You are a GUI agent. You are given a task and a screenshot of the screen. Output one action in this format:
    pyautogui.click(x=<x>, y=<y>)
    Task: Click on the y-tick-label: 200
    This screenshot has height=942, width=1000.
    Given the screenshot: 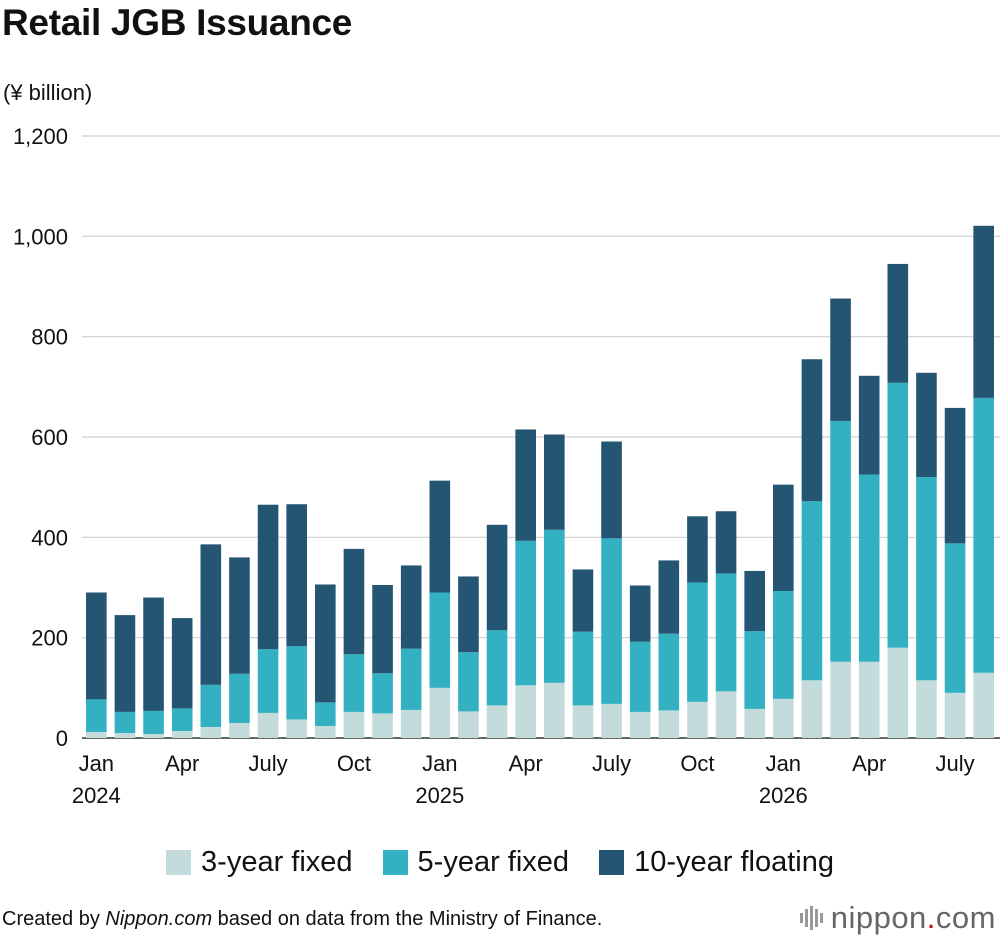 What is the action you would take?
    pyautogui.click(x=49, y=638)
    